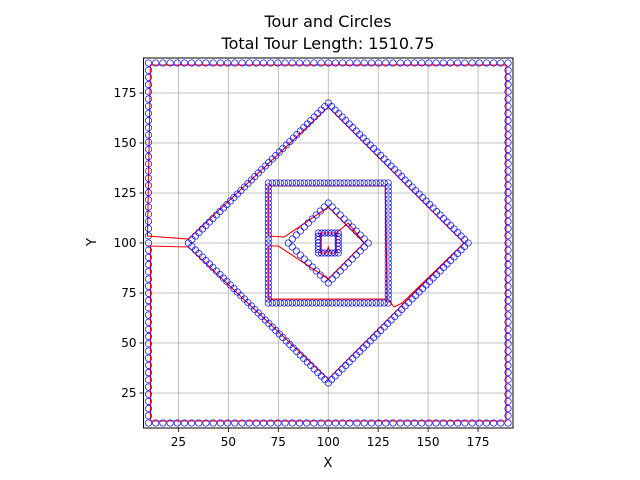 This screenshot has width=640, height=480. What do you see at coordinates (328, 243) in the screenshot?
I see `tour-core-path` at bounding box center [328, 243].